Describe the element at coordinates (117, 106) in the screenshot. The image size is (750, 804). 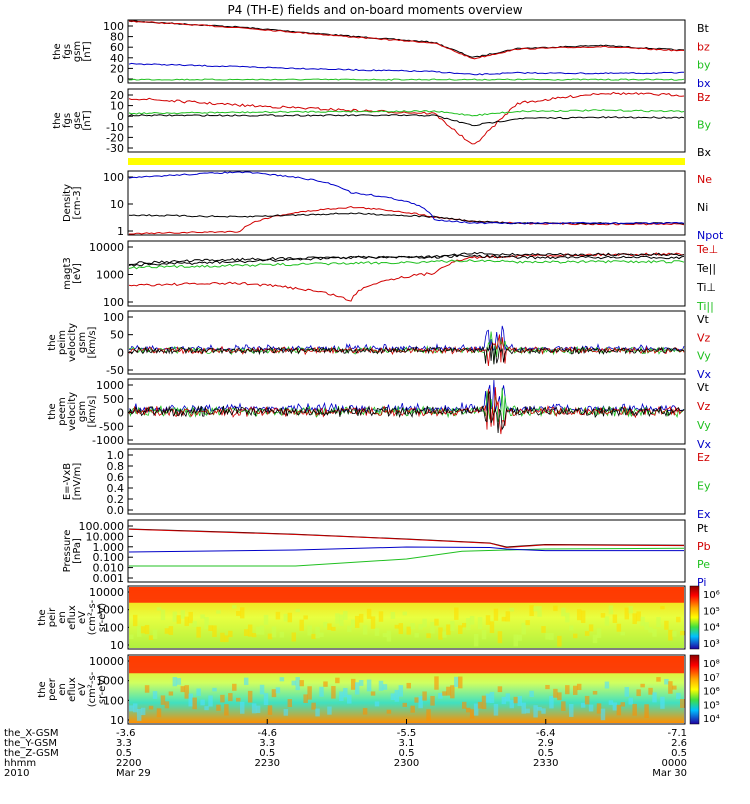
I see `y-tick-label: 10` at that location.